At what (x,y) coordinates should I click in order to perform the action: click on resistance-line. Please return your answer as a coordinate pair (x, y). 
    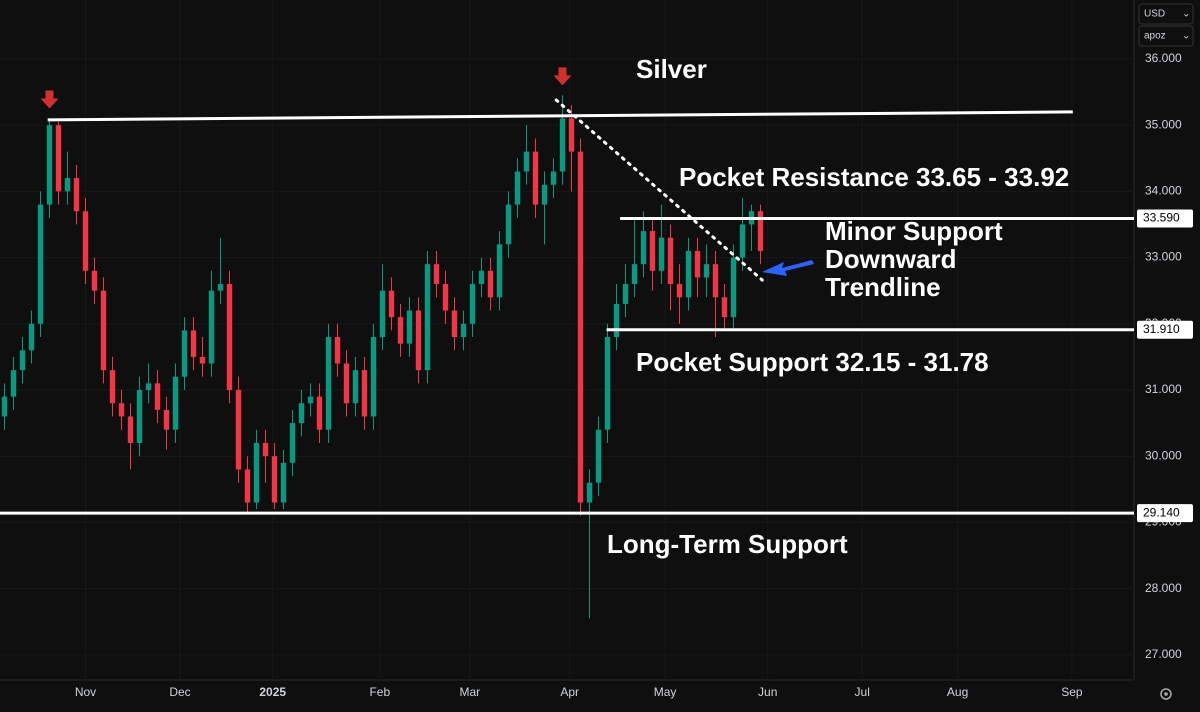
    Looking at the image, I should click on (560, 116).